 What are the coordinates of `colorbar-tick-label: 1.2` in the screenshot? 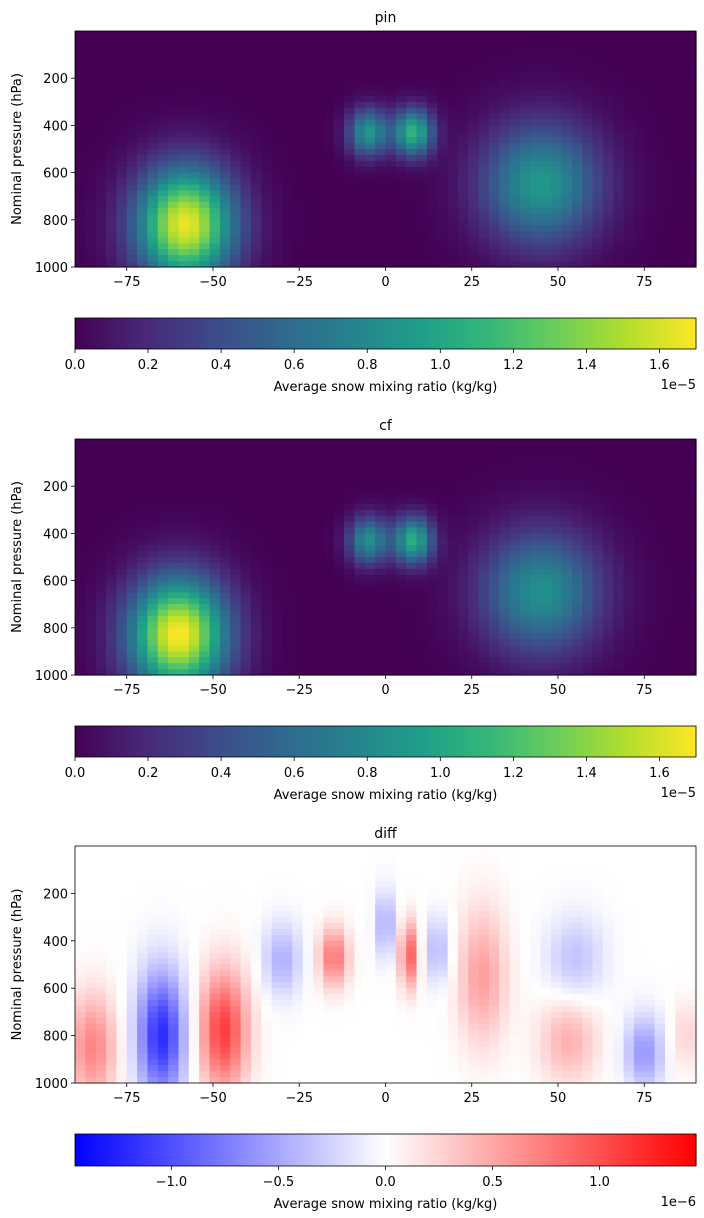 It's located at (513, 365).